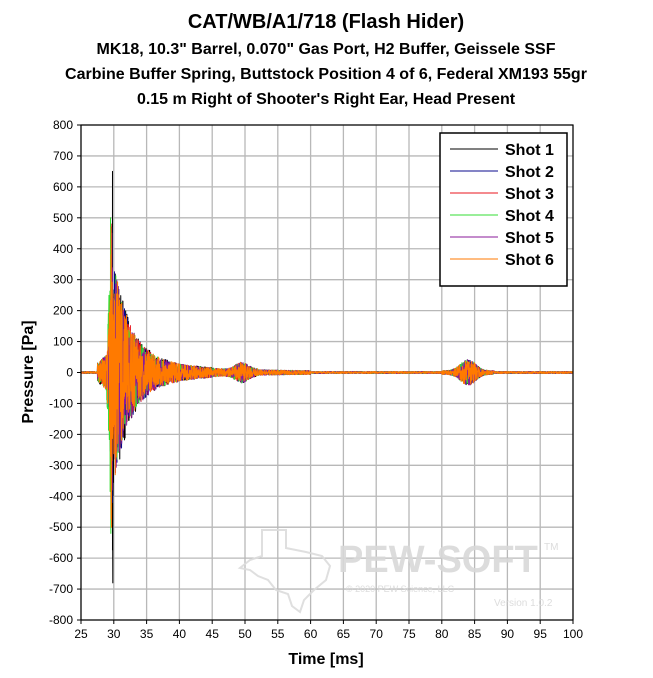 This screenshot has height=678, width=653. Describe the element at coordinates (529, 238) in the screenshot. I see `legend-label: Shot 5` at that location.